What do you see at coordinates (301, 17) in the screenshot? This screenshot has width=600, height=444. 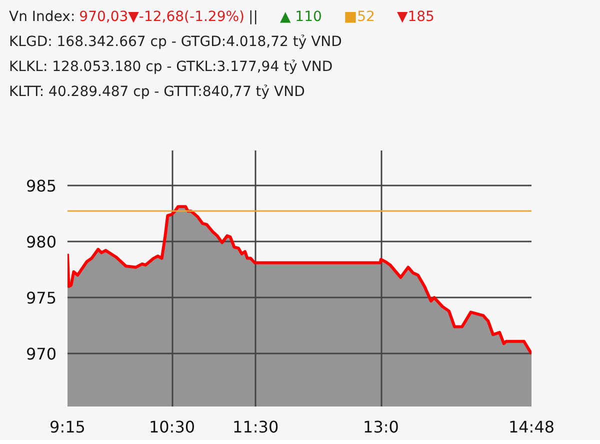 I see `text: ▲ 110` at bounding box center [301, 17].